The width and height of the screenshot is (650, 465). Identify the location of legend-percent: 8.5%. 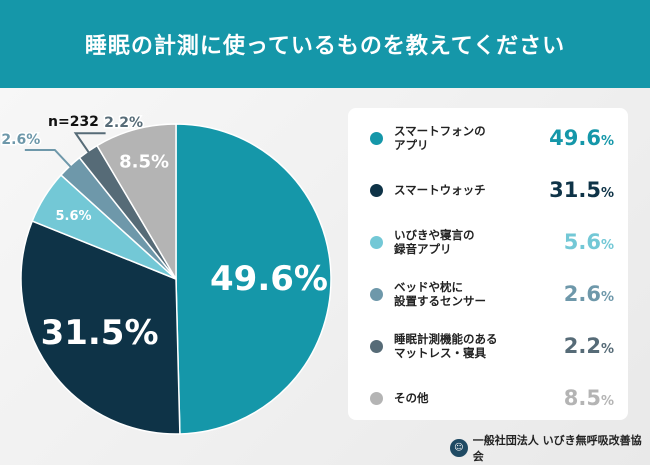
(589, 398).